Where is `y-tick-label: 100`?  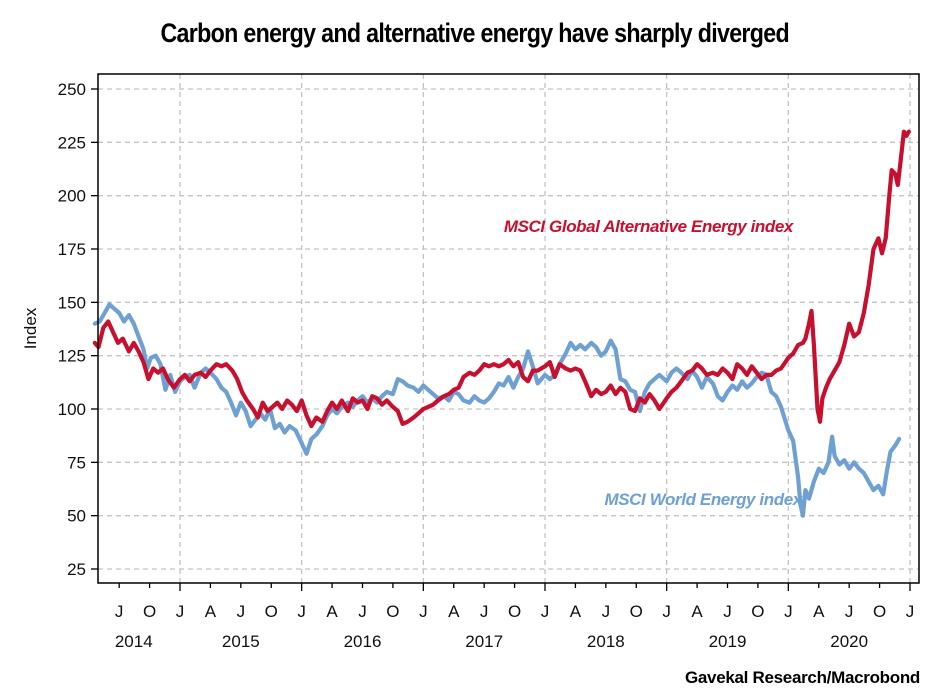 y-tick-label: 100 is located at coordinates (72, 409).